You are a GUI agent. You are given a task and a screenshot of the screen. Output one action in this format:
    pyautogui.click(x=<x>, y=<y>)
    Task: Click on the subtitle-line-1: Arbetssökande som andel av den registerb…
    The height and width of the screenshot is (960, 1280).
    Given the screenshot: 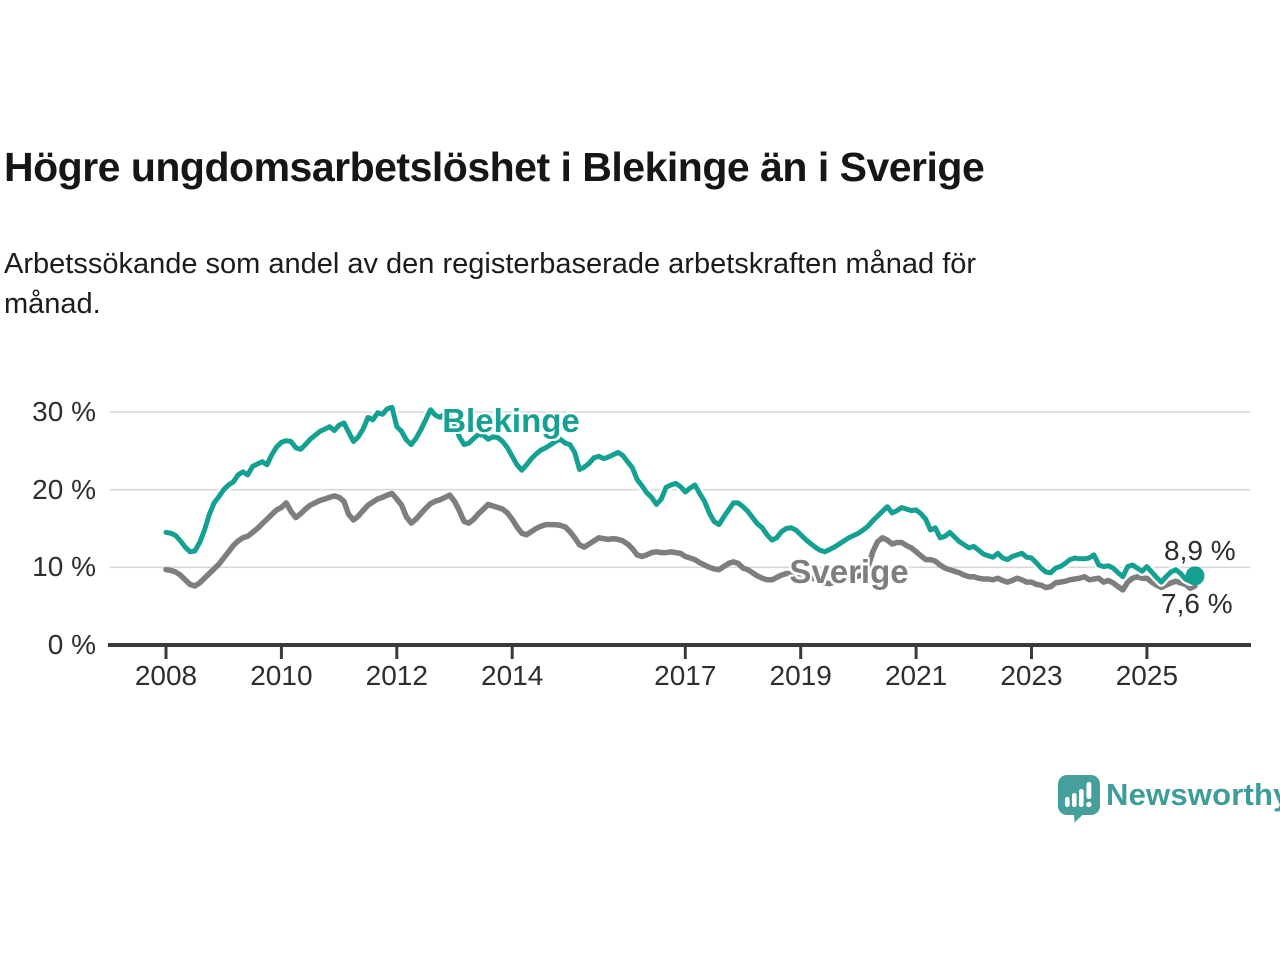 What is the action you would take?
    pyautogui.click(x=490, y=264)
    